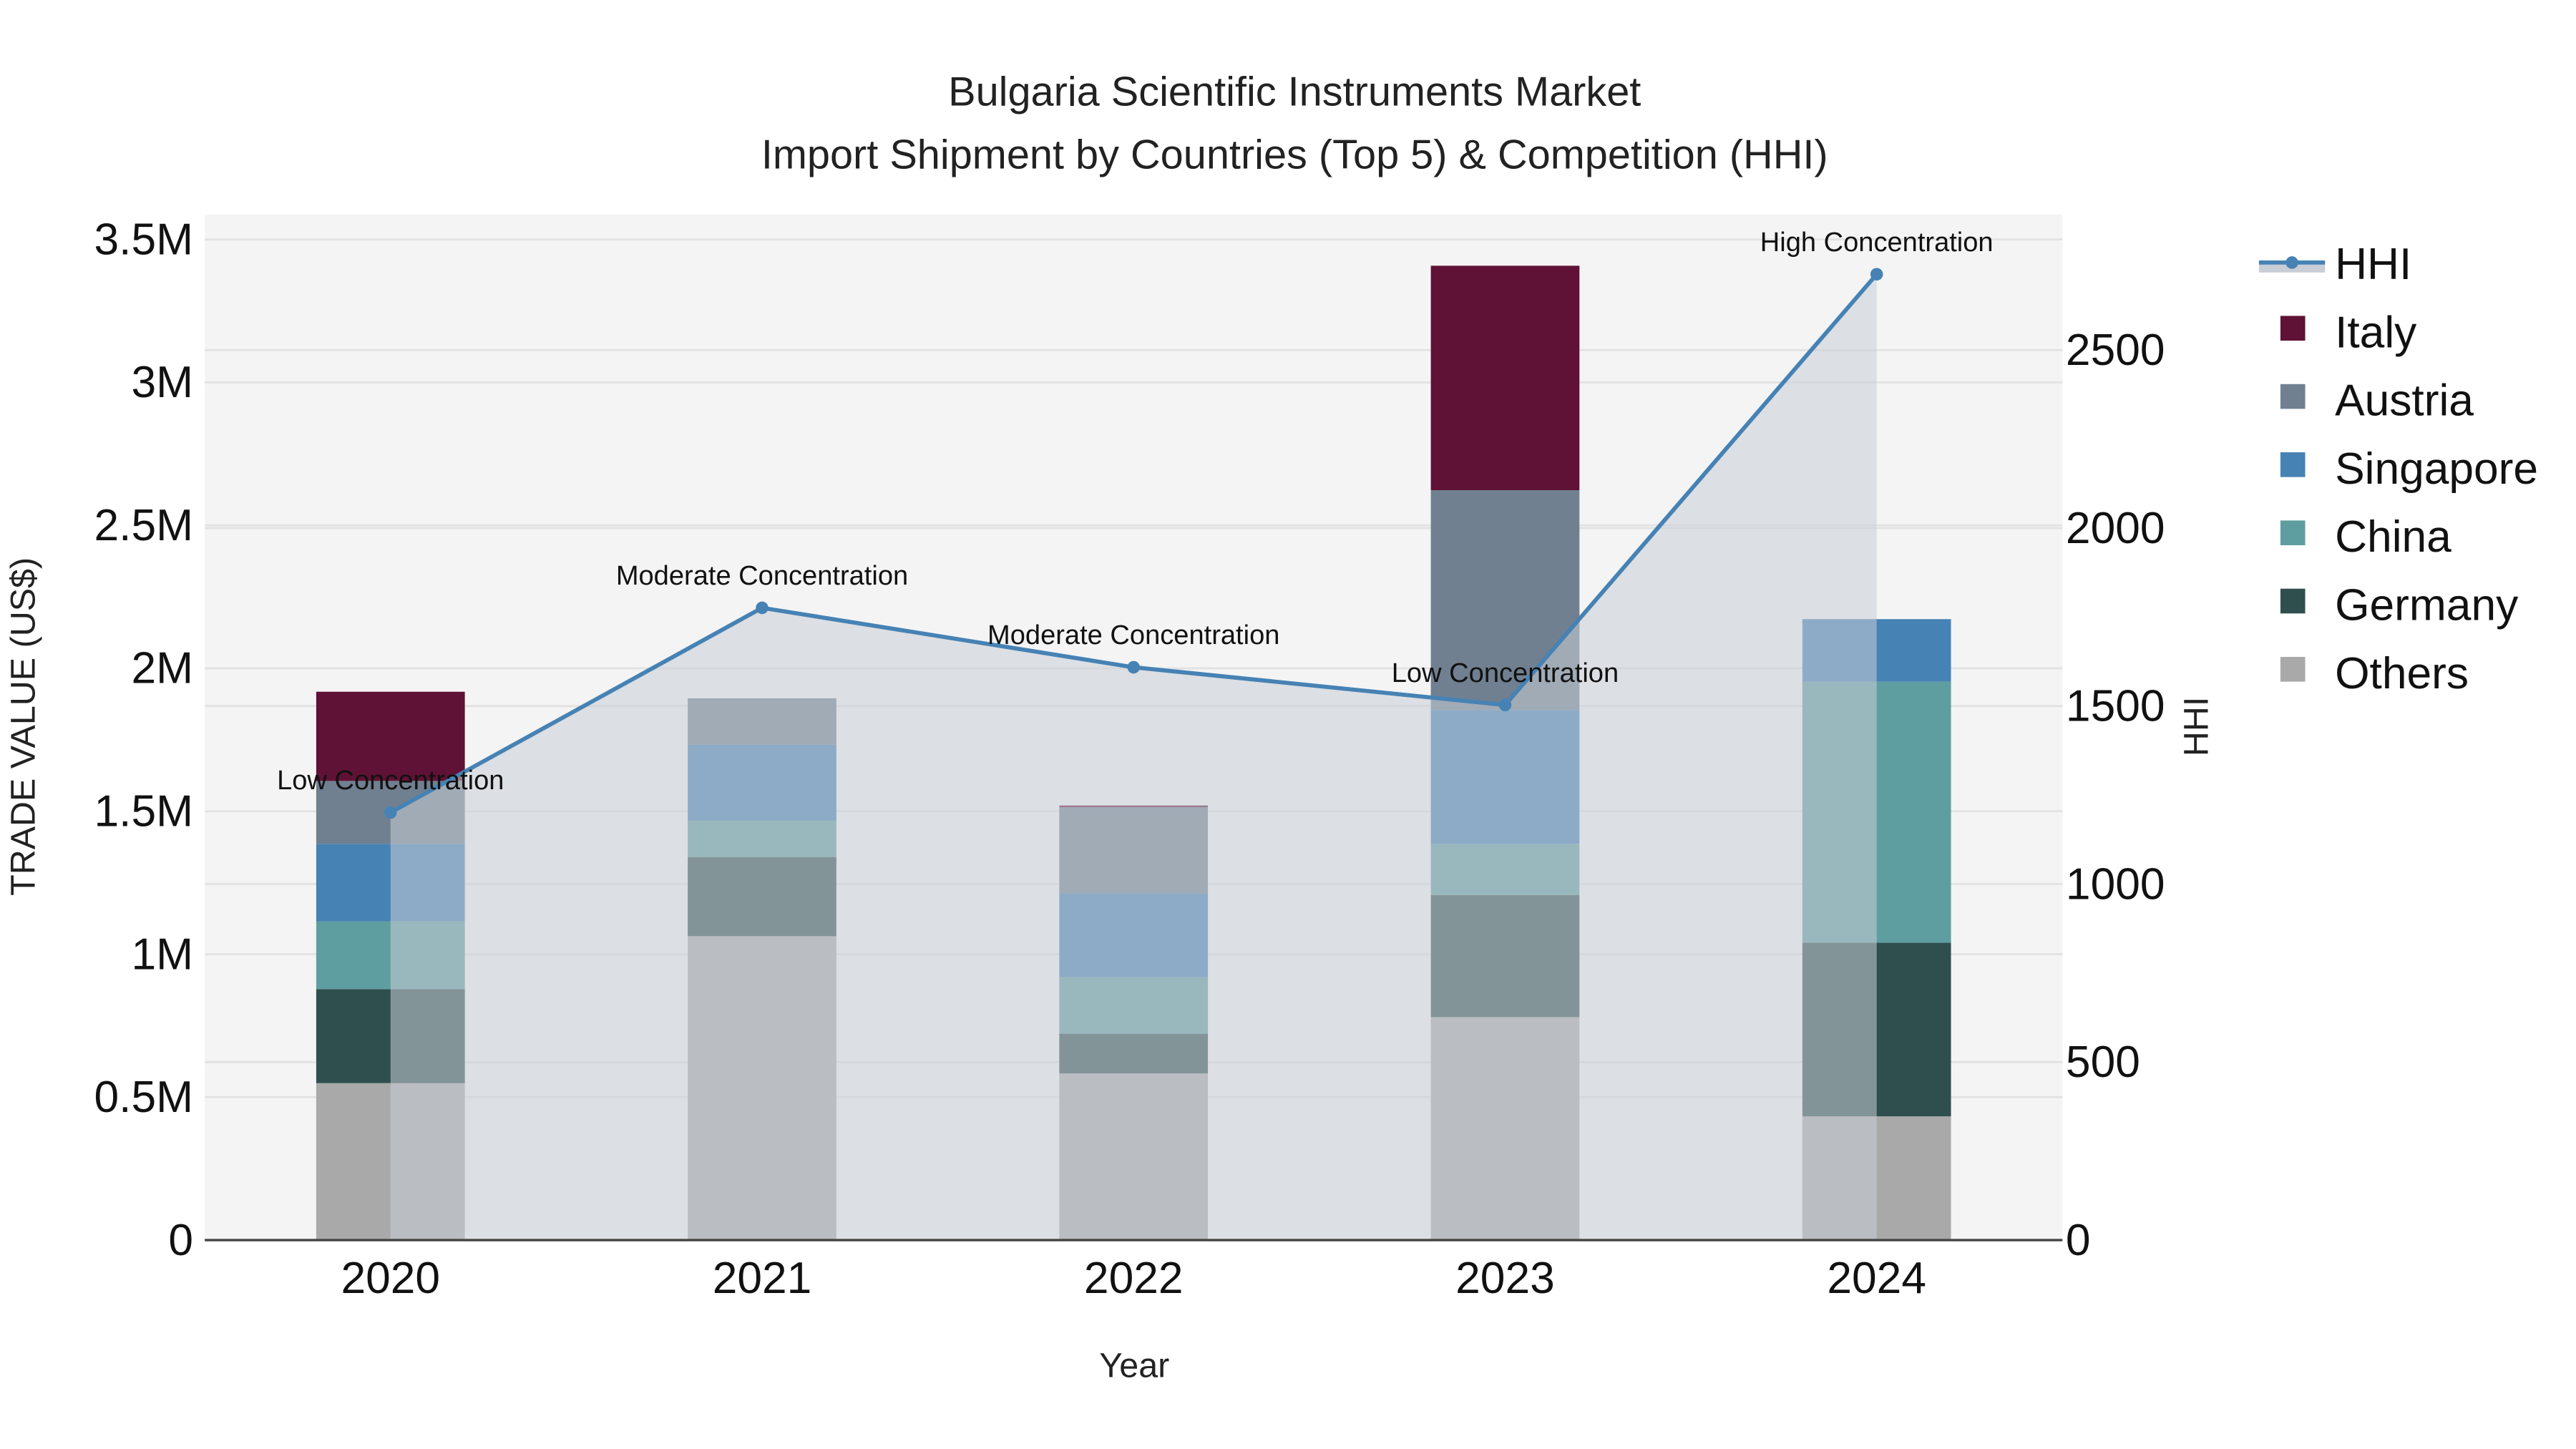 This screenshot has height=1449, width=2576. What do you see at coordinates (2436, 469) in the screenshot?
I see `legend-label: Singapore` at bounding box center [2436, 469].